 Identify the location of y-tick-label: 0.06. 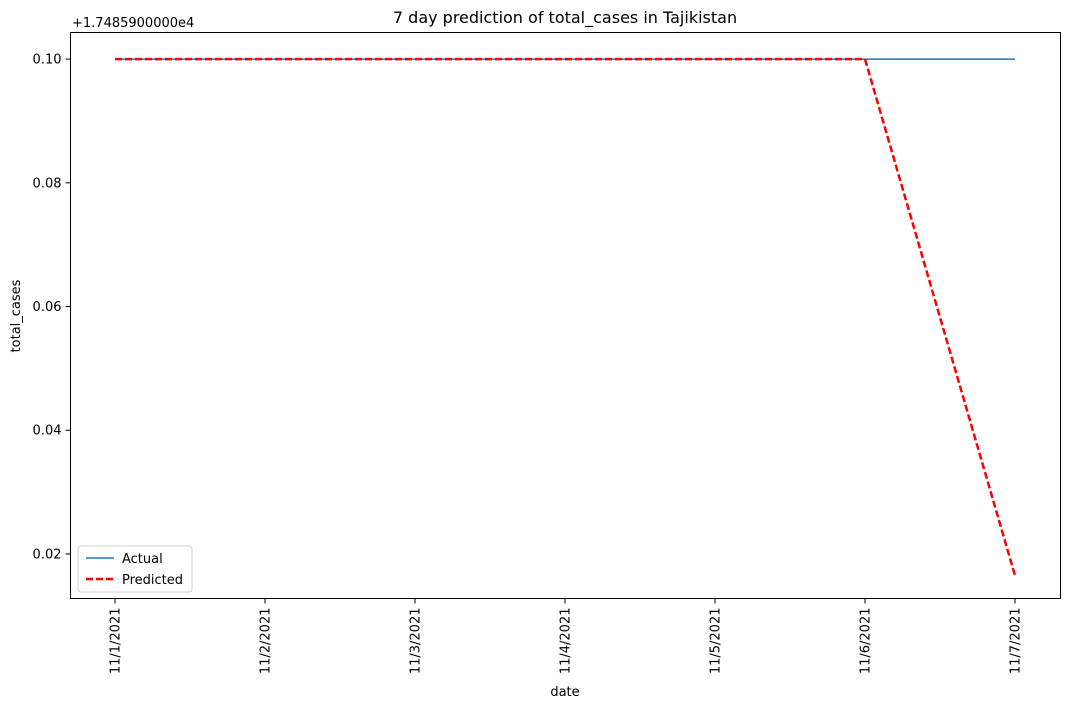
(47, 307).